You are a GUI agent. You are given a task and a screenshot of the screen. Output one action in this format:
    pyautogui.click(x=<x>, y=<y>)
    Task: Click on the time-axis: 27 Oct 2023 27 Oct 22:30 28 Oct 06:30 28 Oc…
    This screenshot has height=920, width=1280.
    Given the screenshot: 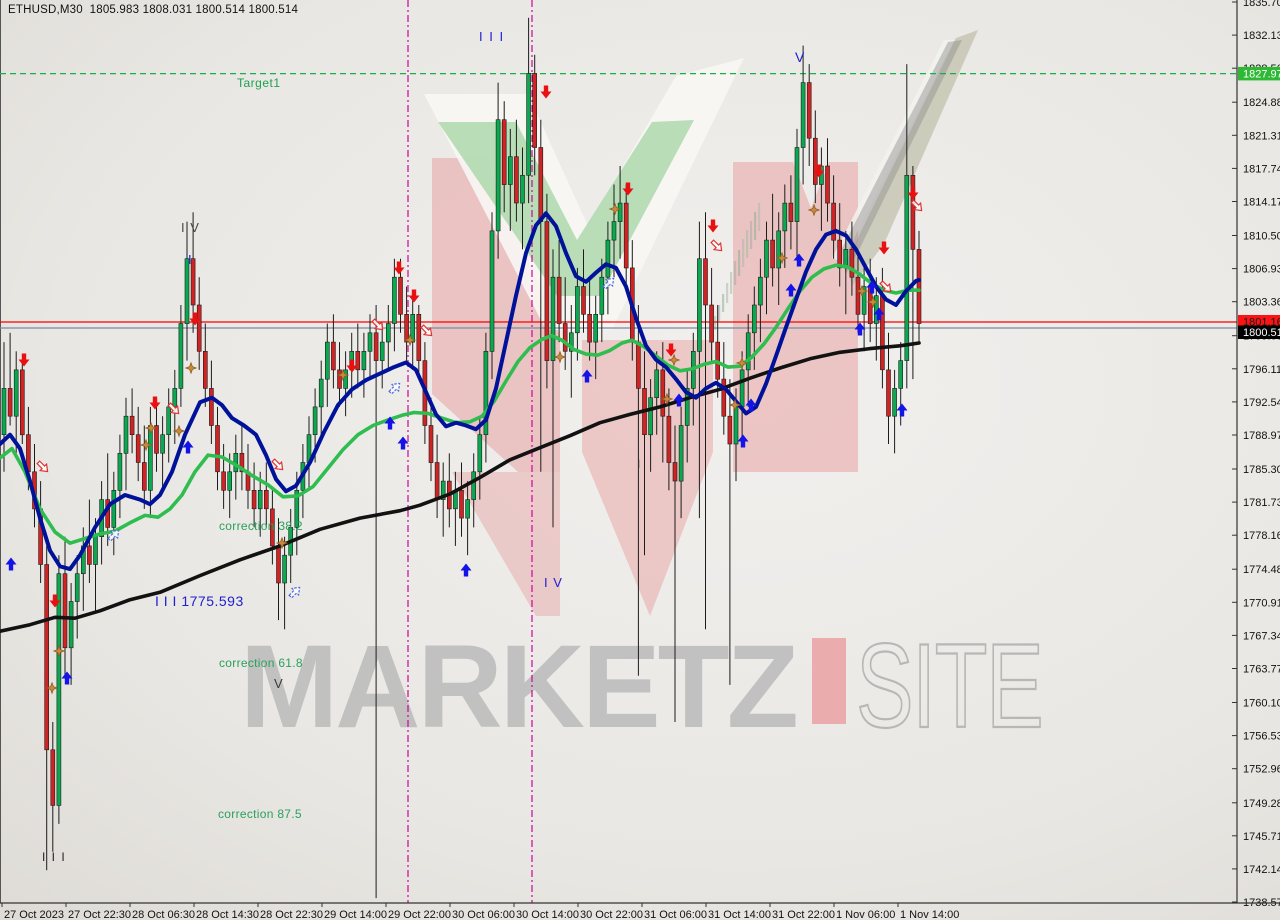 What is the action you would take?
    pyautogui.click(x=640, y=911)
    